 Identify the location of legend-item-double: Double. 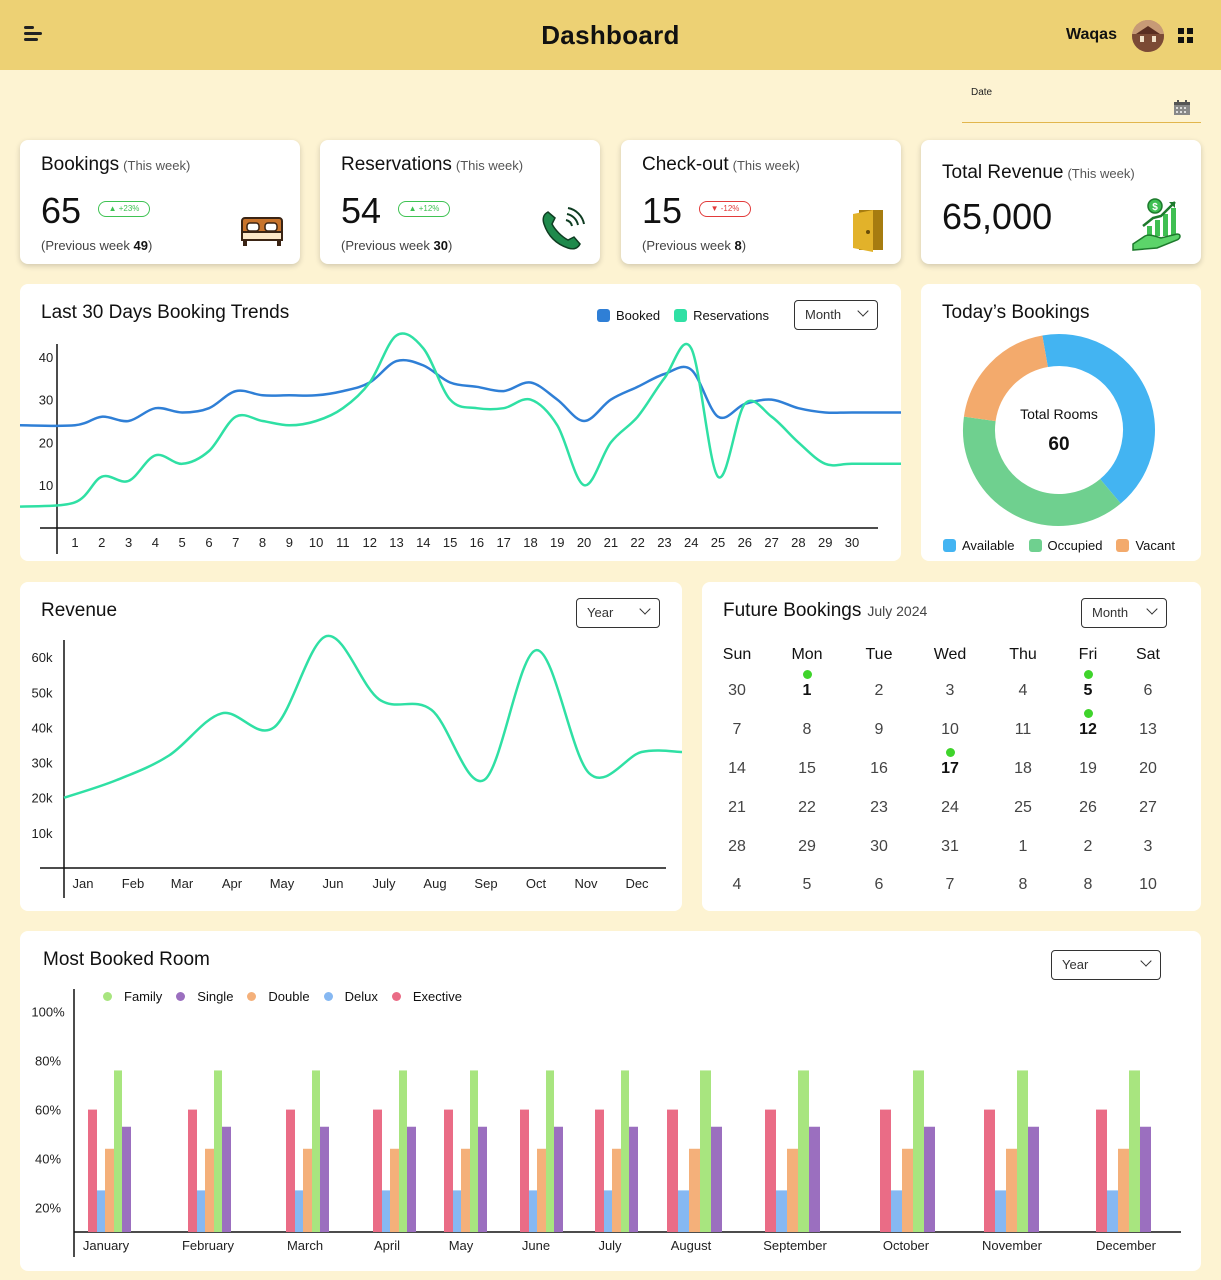
(278, 996).